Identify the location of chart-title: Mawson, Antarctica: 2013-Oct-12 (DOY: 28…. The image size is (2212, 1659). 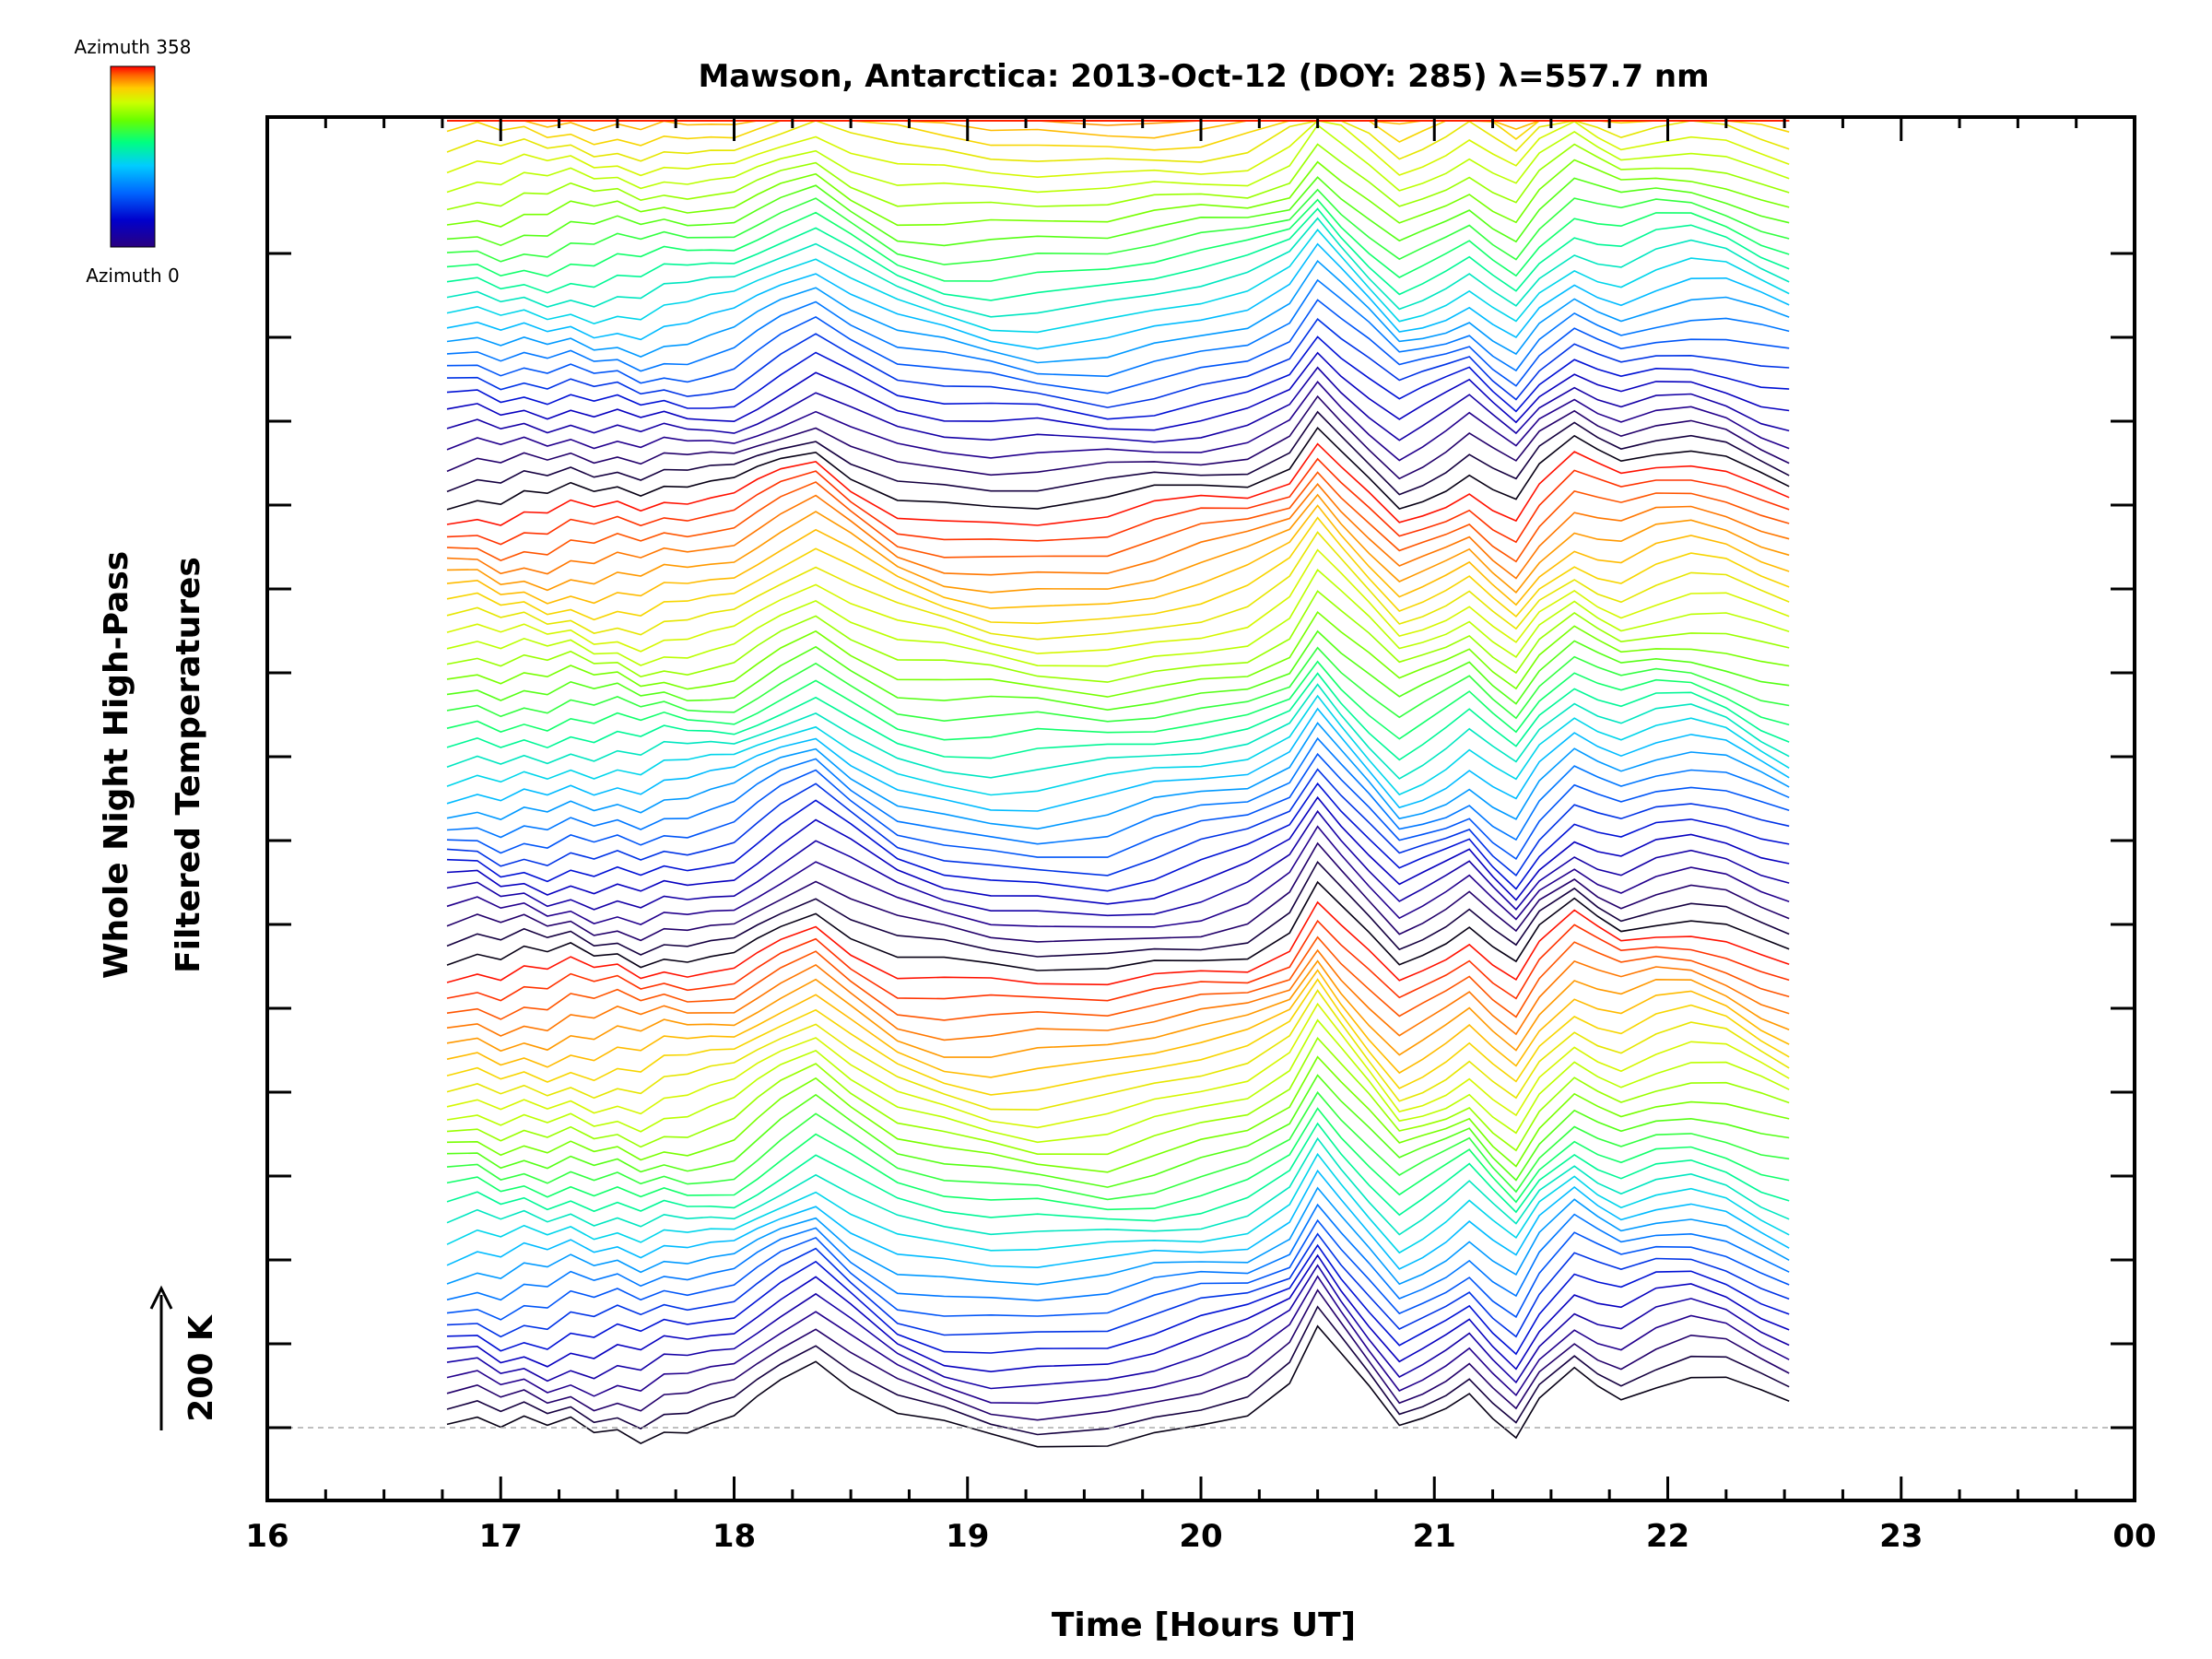
(1203, 76).